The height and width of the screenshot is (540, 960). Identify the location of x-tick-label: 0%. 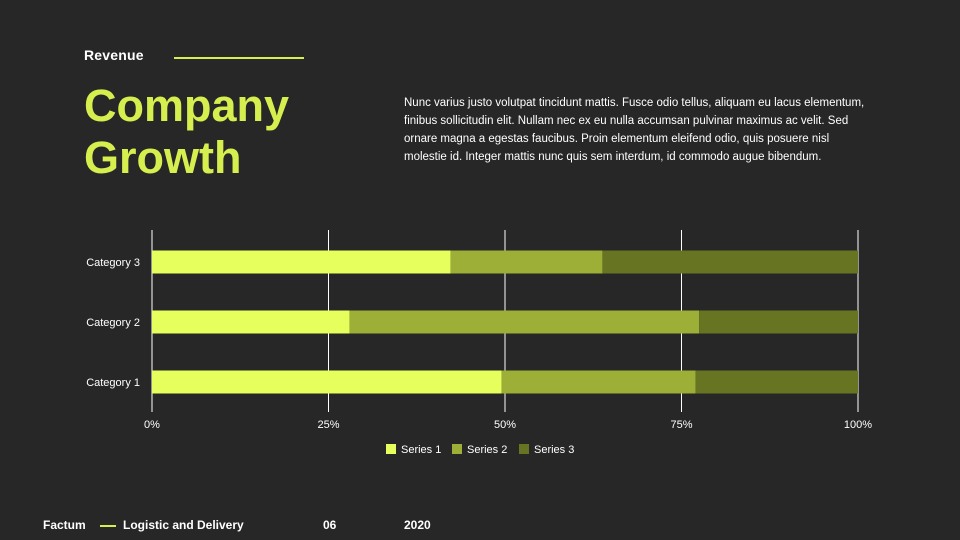
(152, 425).